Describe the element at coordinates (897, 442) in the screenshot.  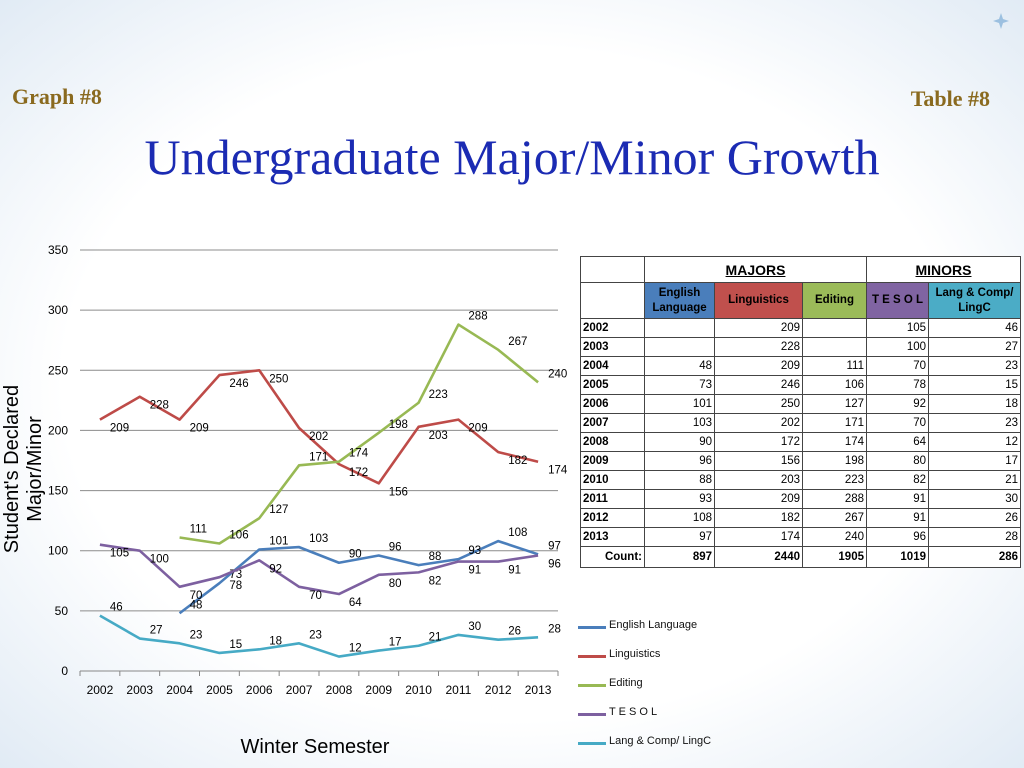
I see `table-cell: 64` at that location.